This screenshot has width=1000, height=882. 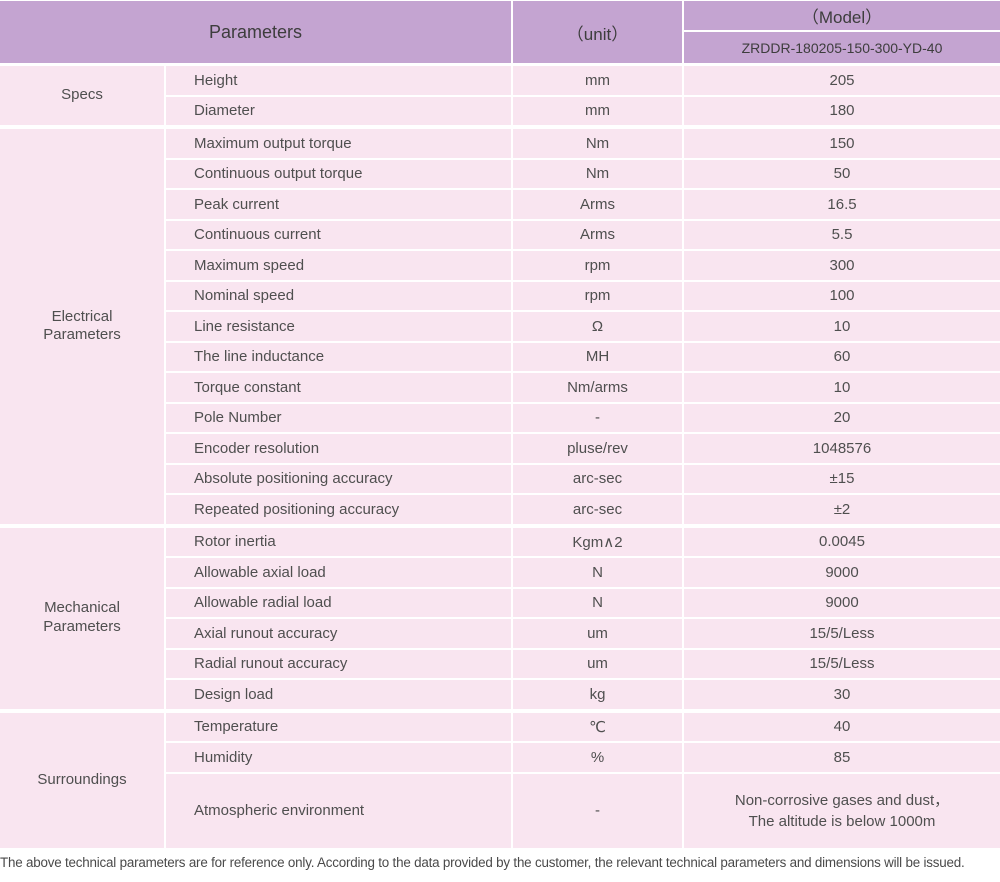 I want to click on param-name: Allowable axial load, so click(x=338, y=572).